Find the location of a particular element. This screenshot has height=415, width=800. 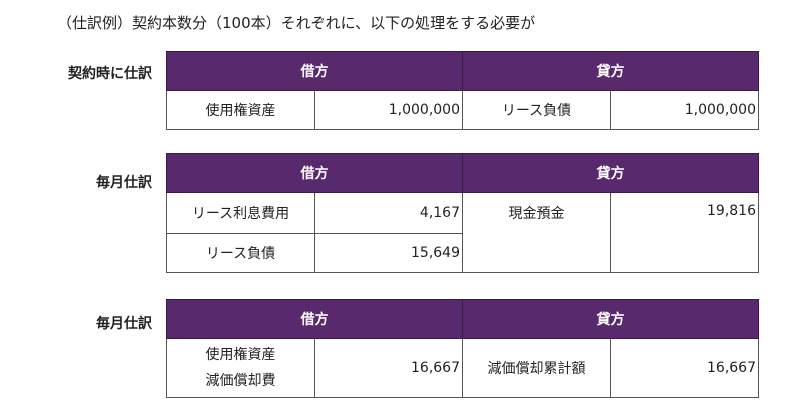

journal-table-contract: 借方 貸方 使用権資産 1,000,000 リース負債 1,000,000 is located at coordinates (462, 90).